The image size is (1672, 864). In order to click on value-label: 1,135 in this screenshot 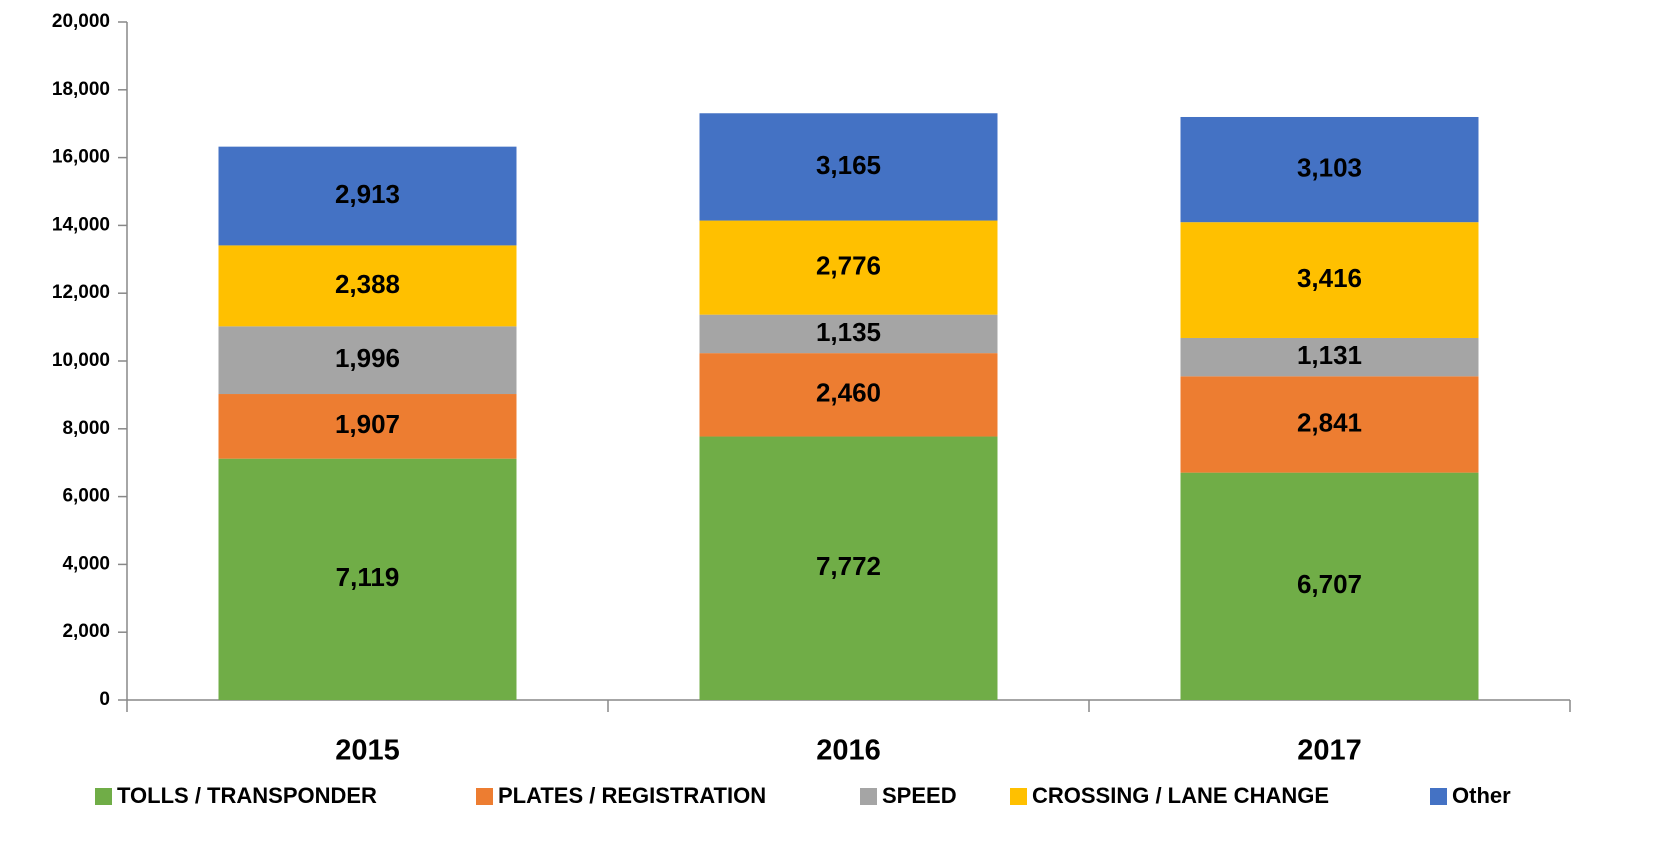, I will do `click(848, 332)`.